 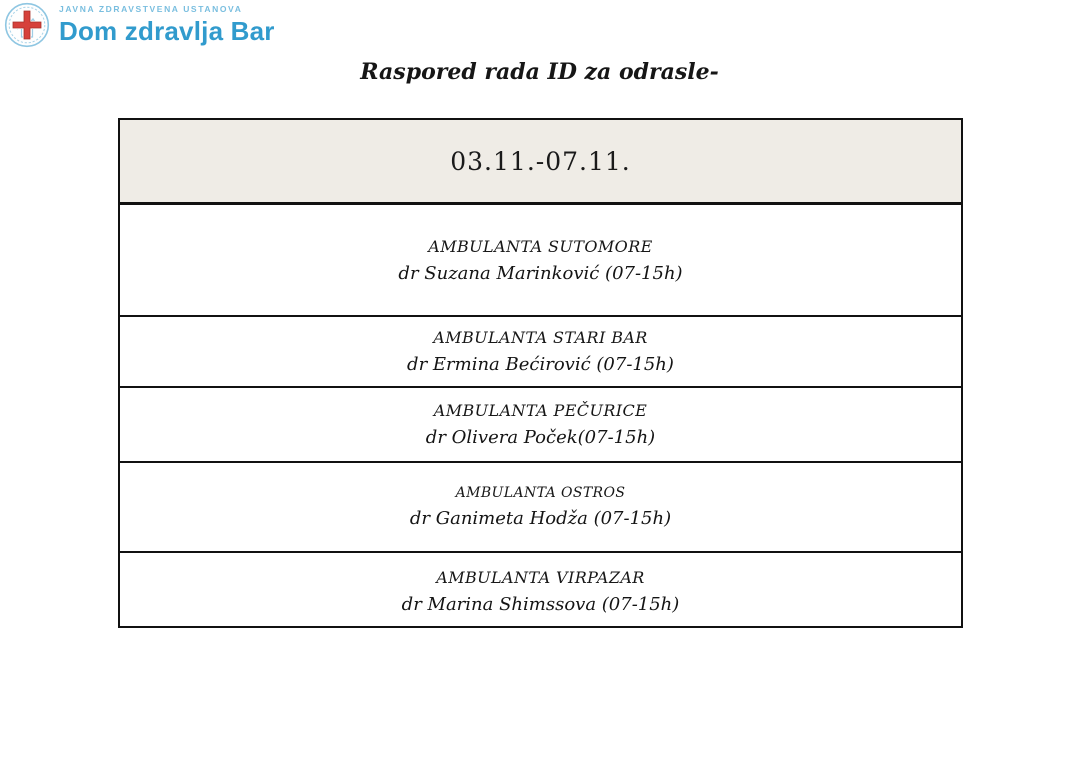 I want to click on table-header-cell: 03.11.-07.11., so click(x=540, y=162).